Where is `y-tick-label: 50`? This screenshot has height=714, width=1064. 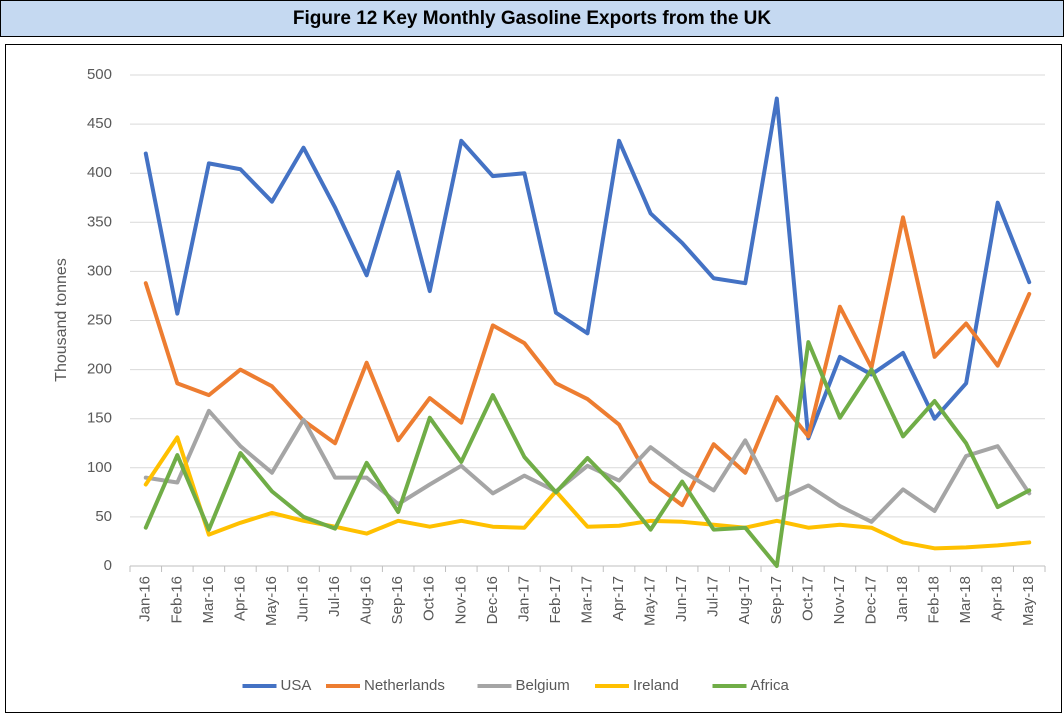 y-tick-label: 50 is located at coordinates (103, 516).